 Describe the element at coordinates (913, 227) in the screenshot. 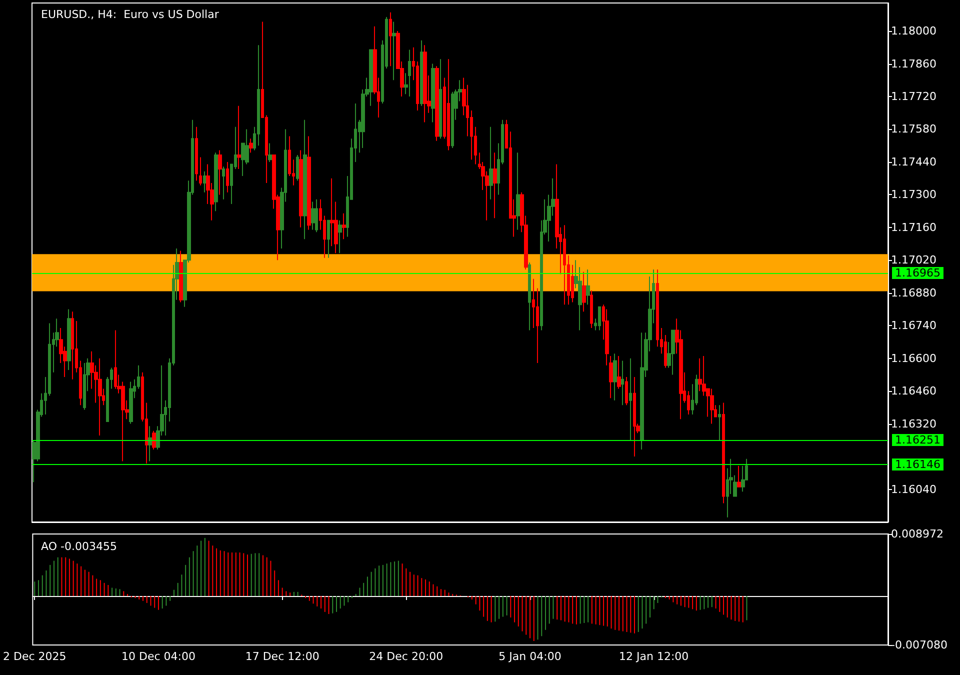

I see `y-tick-label: 1.17160` at that location.